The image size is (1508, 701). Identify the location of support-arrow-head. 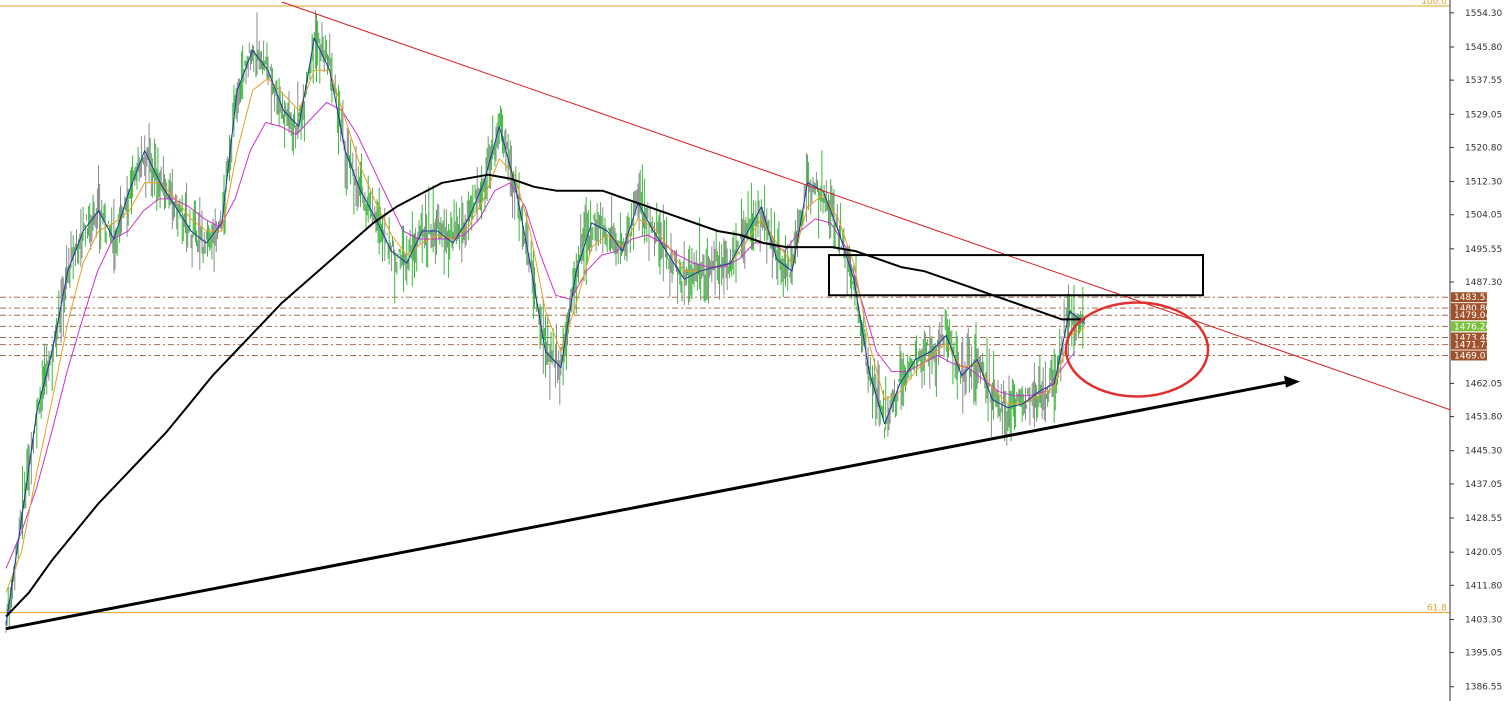
(1292, 381).